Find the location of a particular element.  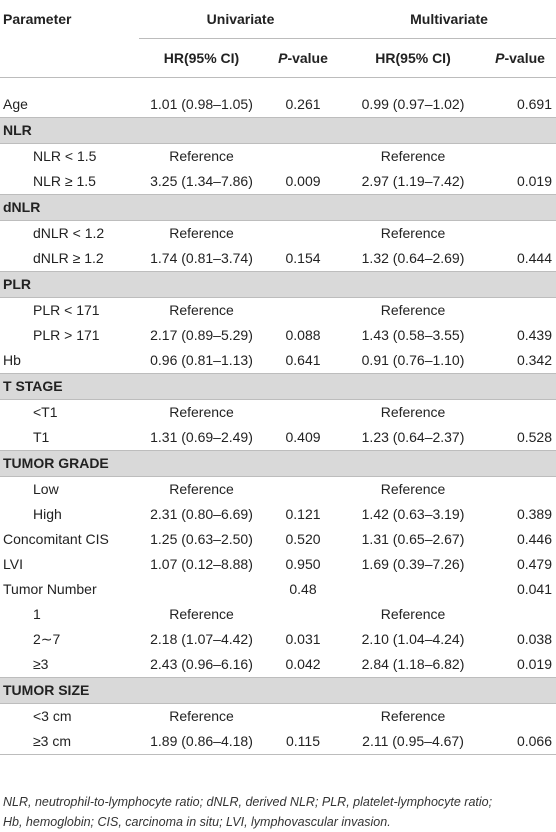

header-divider is located at coordinates (278, 85).